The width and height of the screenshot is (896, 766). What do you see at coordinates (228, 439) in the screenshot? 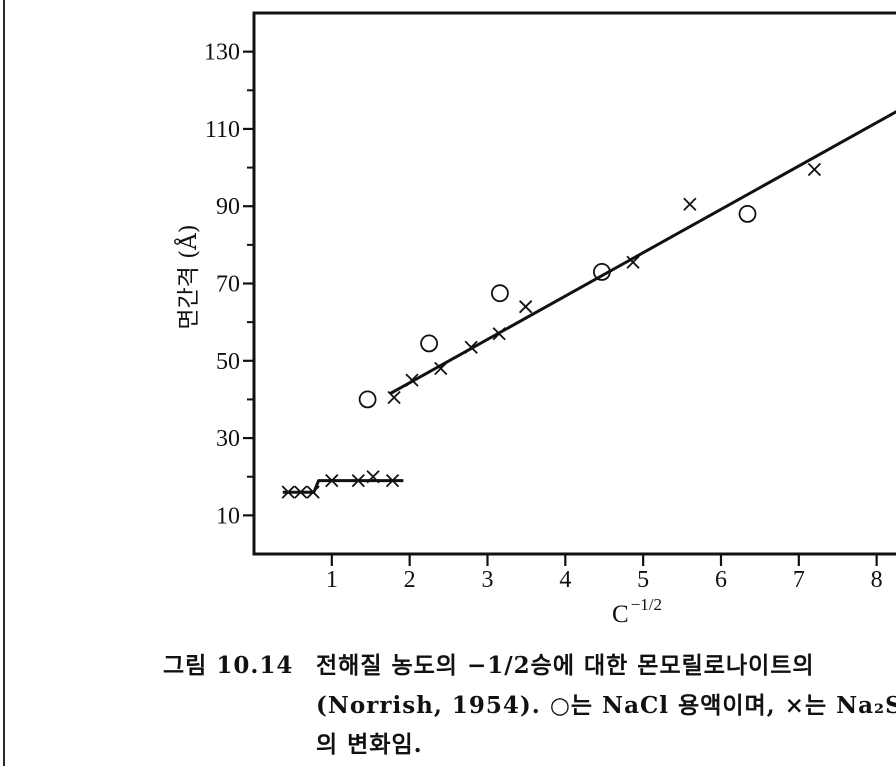
I see `y-tick-label: 30` at bounding box center [228, 439].